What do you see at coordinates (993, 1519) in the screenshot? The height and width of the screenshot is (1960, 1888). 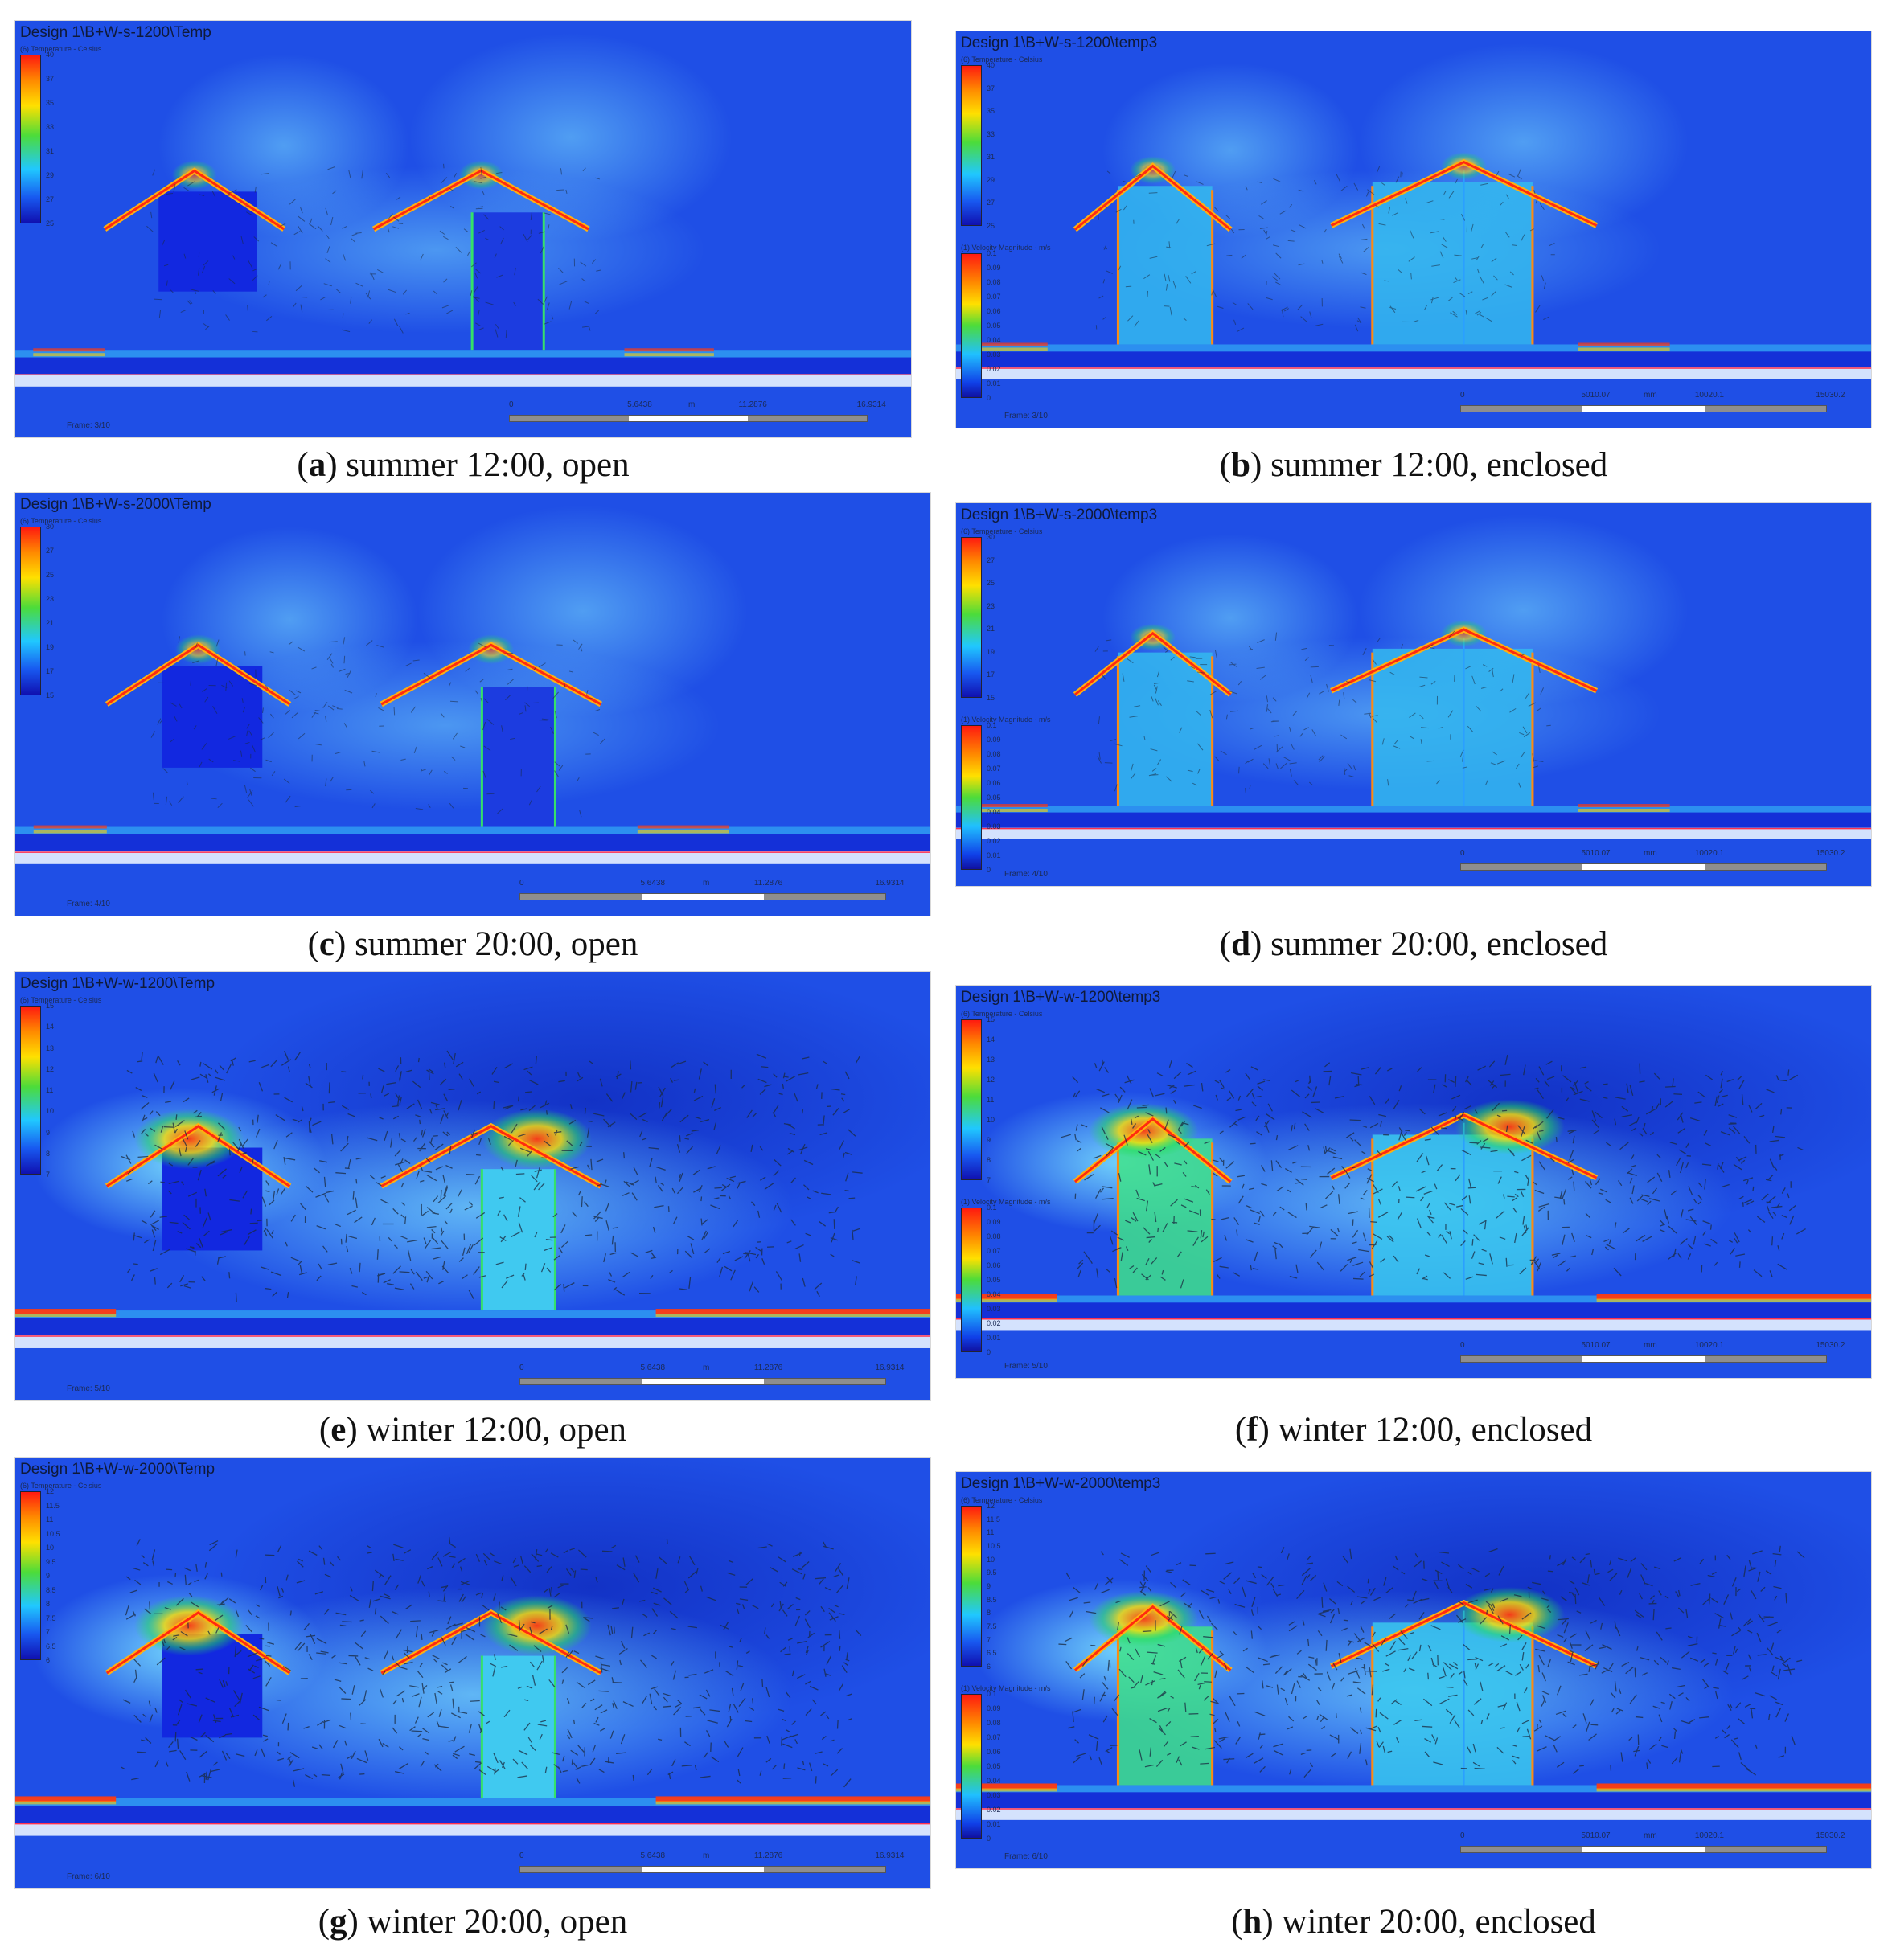 I see `legend-tick: 11.5` at bounding box center [993, 1519].